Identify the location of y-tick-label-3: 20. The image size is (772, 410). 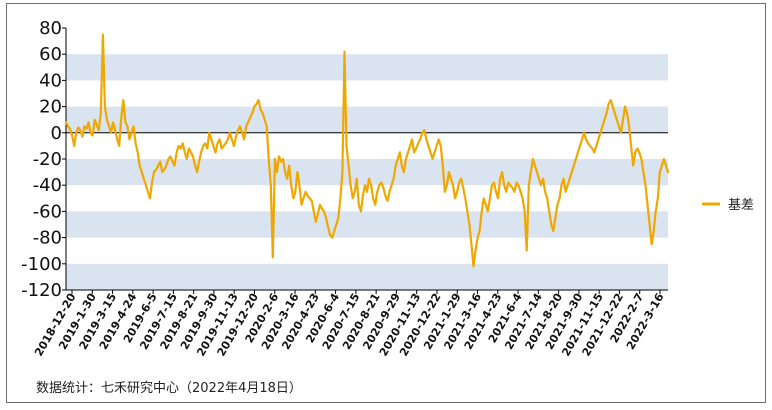
(50, 107).